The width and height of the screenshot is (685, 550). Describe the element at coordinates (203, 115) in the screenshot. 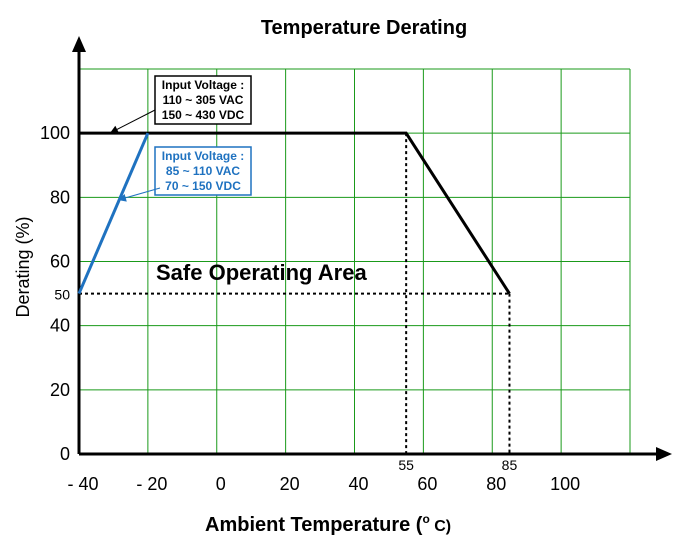

I see `black-input-voltage-box-line-3: 150 ~ 430 VDC` at that location.